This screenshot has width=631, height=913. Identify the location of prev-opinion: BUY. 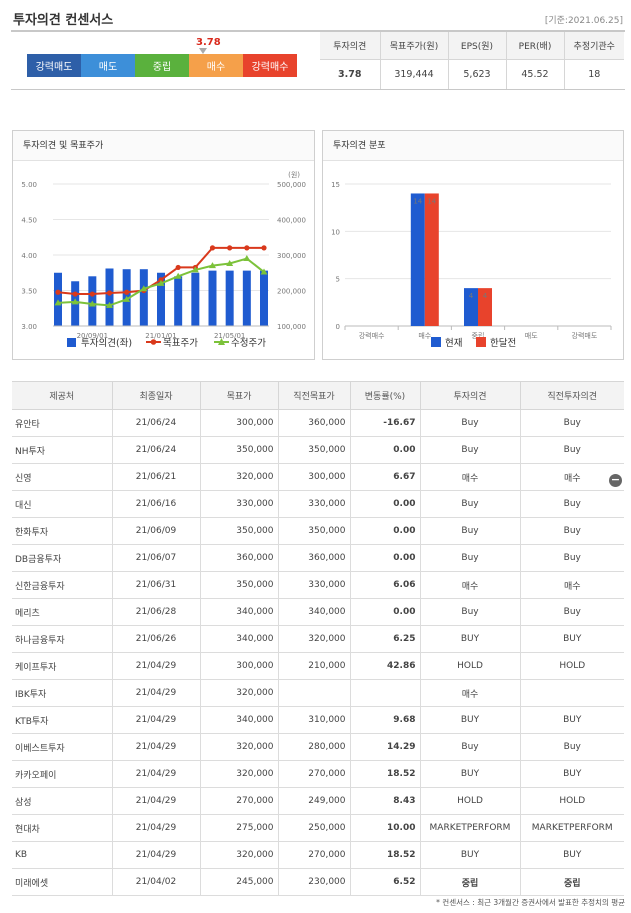
(571, 855).